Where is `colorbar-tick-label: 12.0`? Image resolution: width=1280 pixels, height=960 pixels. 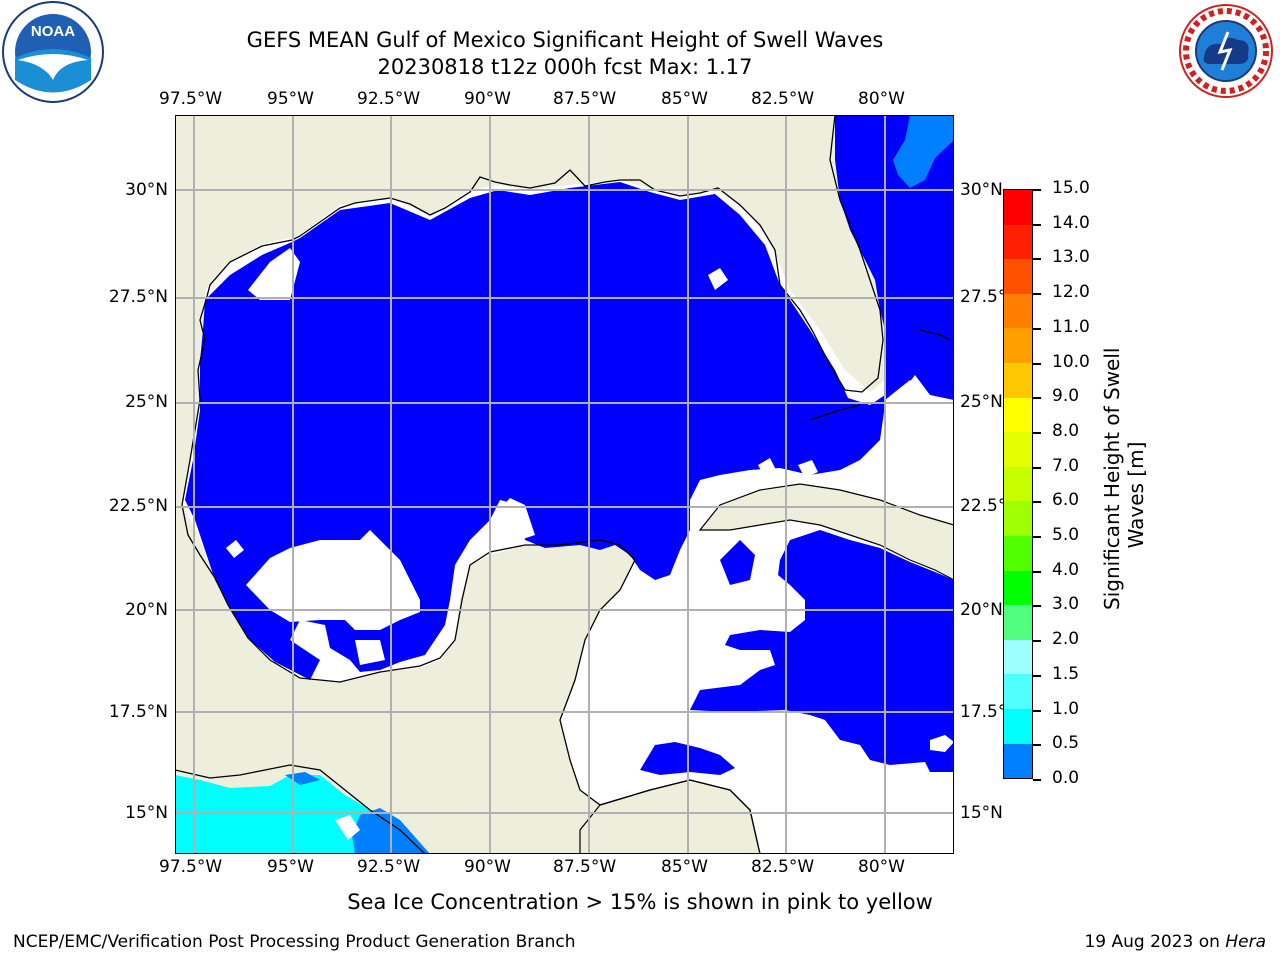
colorbar-tick-label: 12.0 is located at coordinates (1071, 292).